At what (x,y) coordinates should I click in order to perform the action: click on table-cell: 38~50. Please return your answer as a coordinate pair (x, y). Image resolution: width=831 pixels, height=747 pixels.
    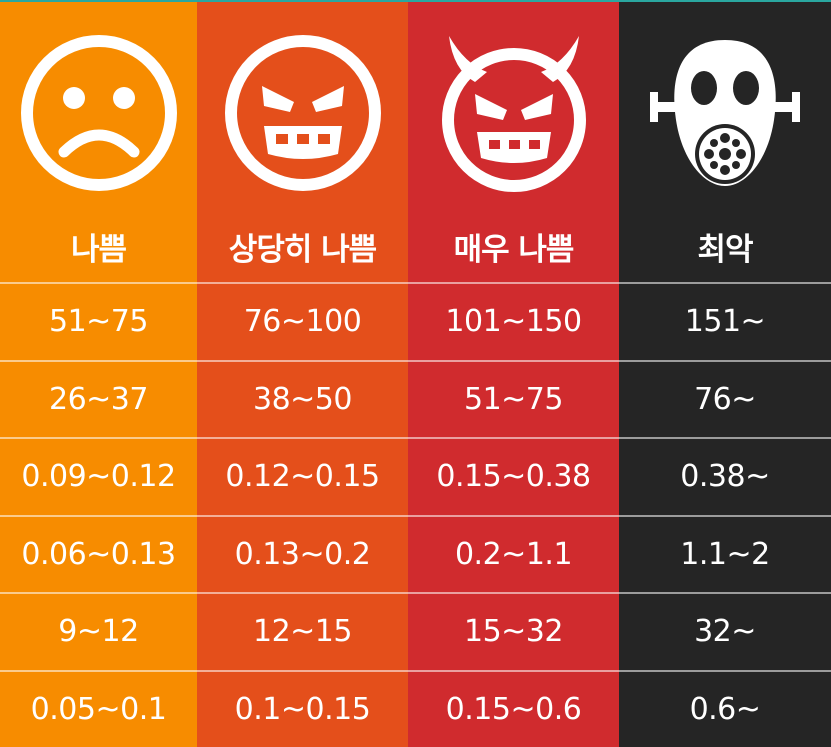
    Looking at the image, I should click on (302, 398).